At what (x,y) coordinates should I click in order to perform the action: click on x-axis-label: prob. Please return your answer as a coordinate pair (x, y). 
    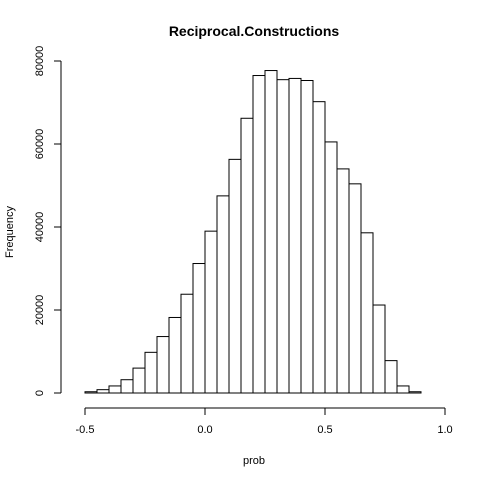
    Looking at the image, I should click on (254, 461).